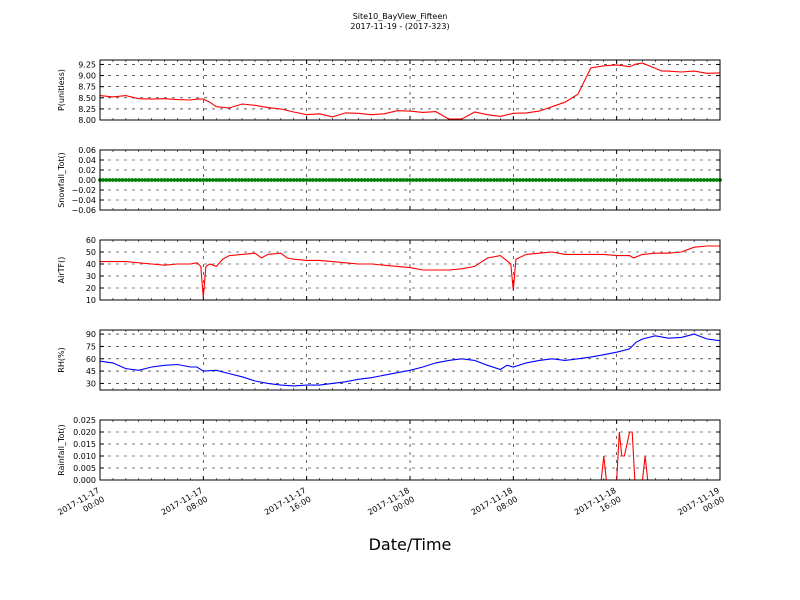 The height and width of the screenshot is (600, 800). I want to click on y-tick-label: 0.020, so click(84, 432).